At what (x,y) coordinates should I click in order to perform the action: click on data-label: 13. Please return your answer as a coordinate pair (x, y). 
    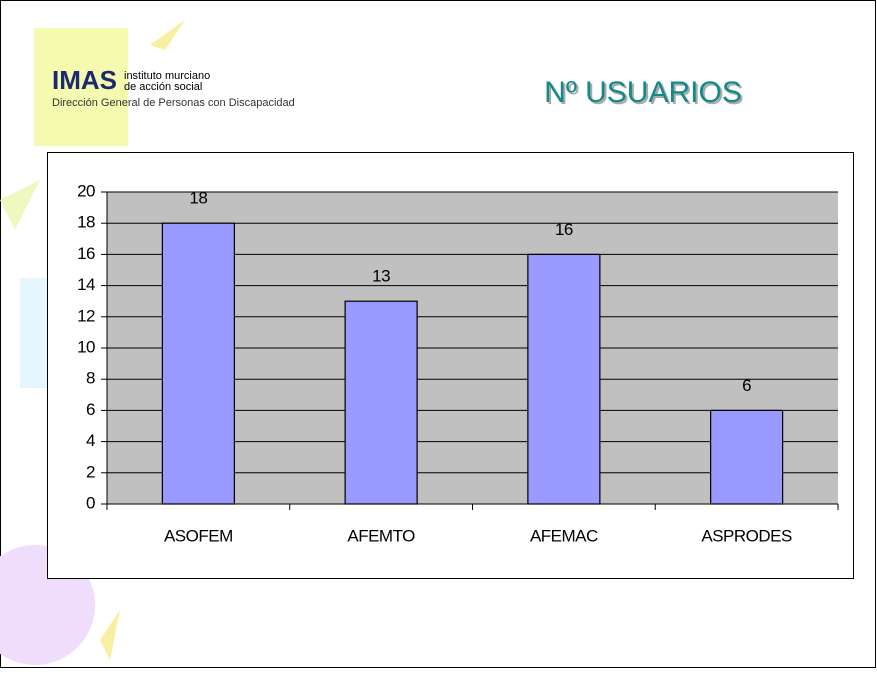
    Looking at the image, I should click on (381, 276).